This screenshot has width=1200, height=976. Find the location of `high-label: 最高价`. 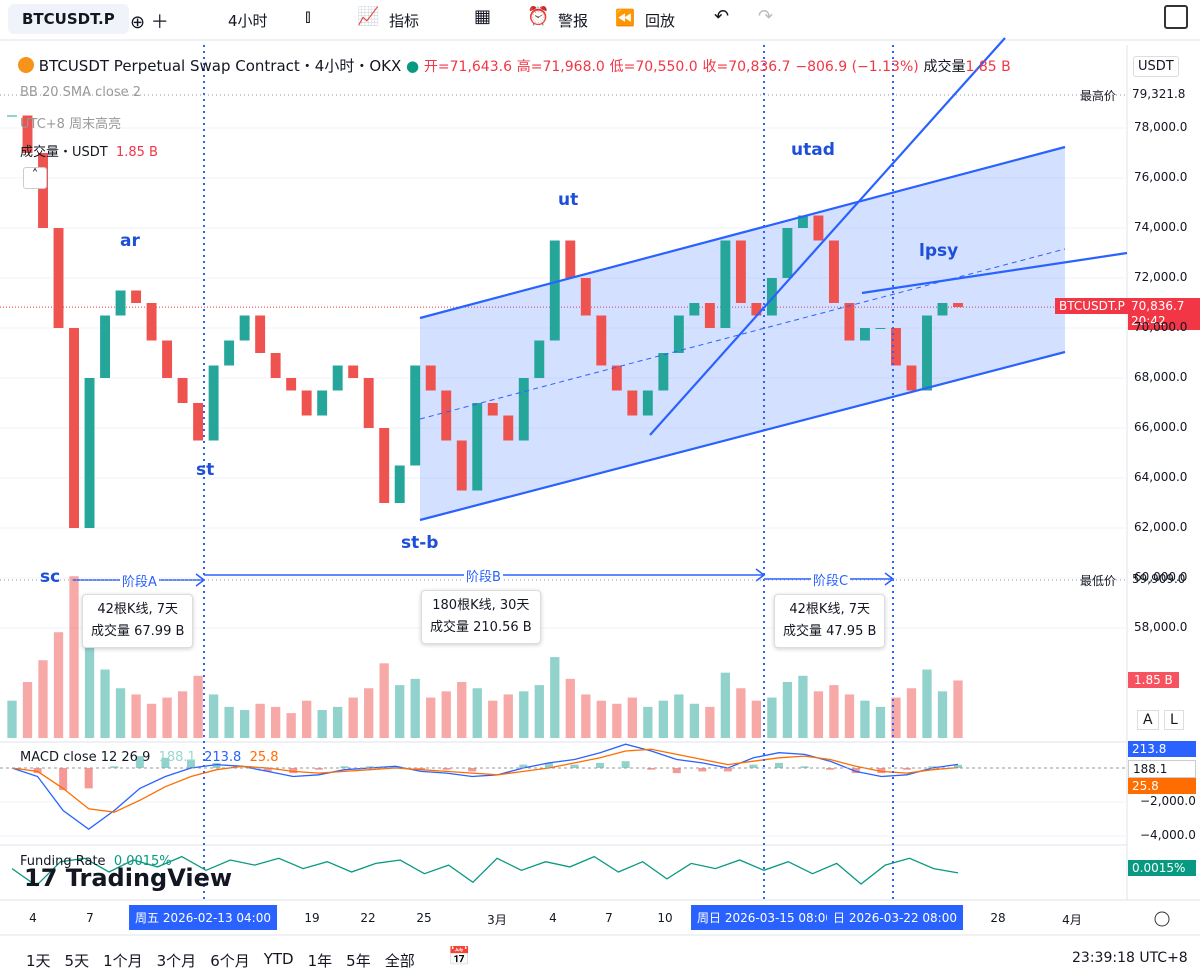

high-label: 最高价 is located at coordinates (1098, 96).